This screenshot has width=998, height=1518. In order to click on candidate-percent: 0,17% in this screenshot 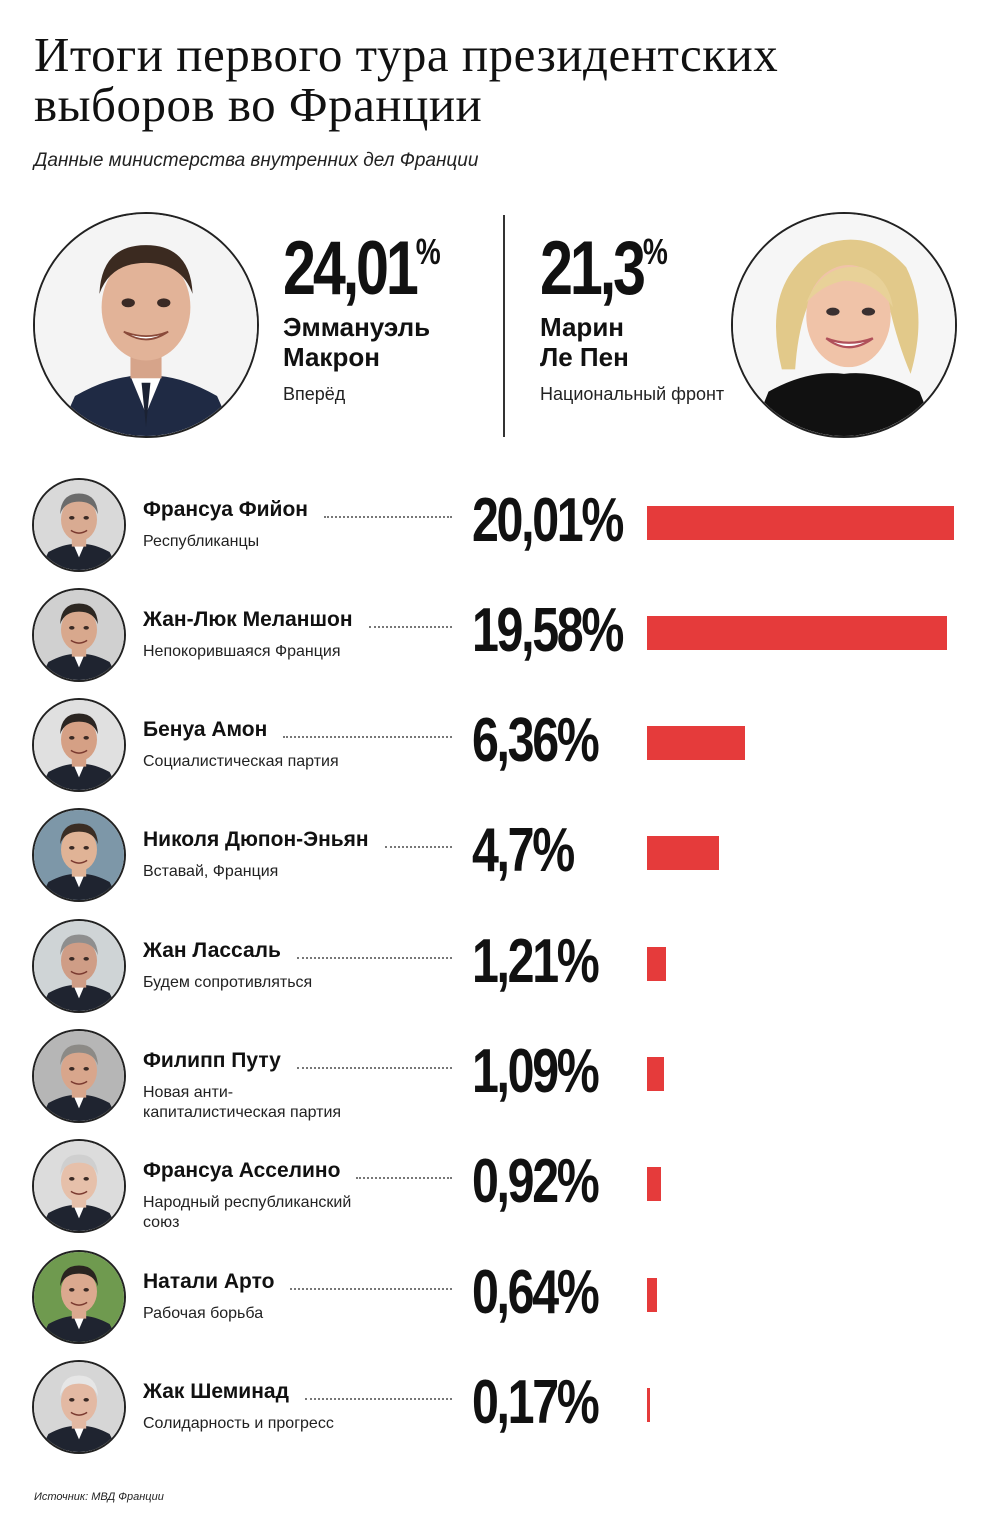, I will do `click(536, 1402)`.